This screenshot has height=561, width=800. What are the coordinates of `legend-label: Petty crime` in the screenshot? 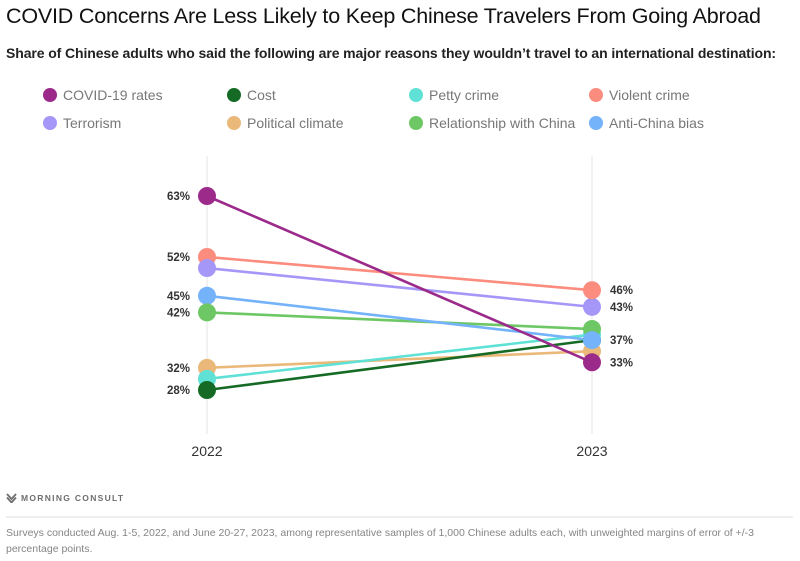 It's located at (464, 95).